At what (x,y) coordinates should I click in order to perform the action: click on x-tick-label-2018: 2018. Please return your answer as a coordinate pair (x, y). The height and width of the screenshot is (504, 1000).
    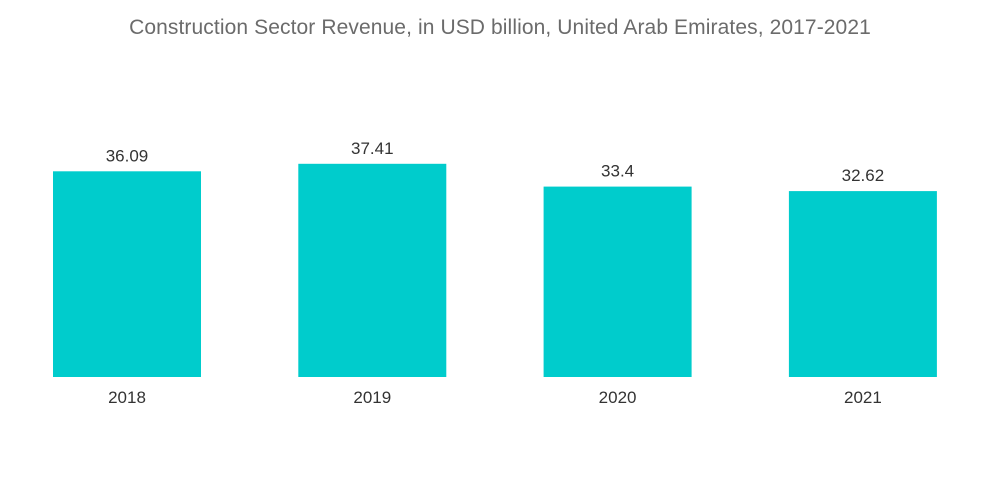
    Looking at the image, I should click on (127, 397).